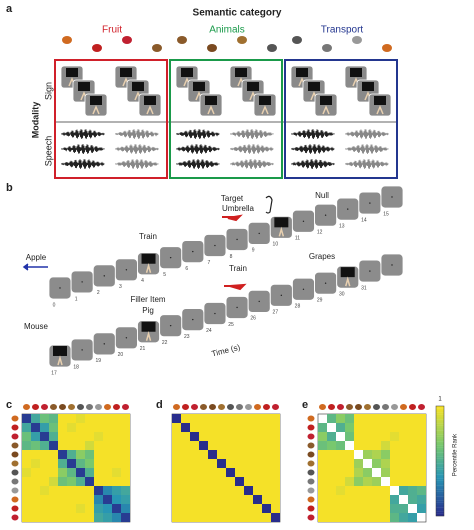  I want to click on annotation: Train, so click(238, 268).